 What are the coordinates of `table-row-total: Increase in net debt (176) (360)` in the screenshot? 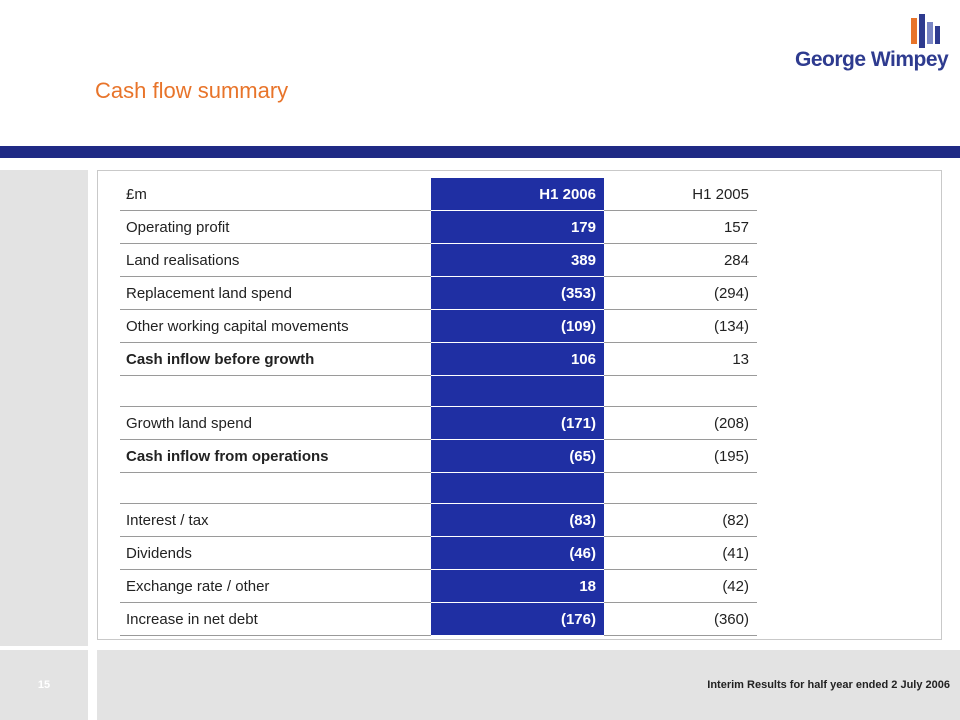 It's located at (438, 619).